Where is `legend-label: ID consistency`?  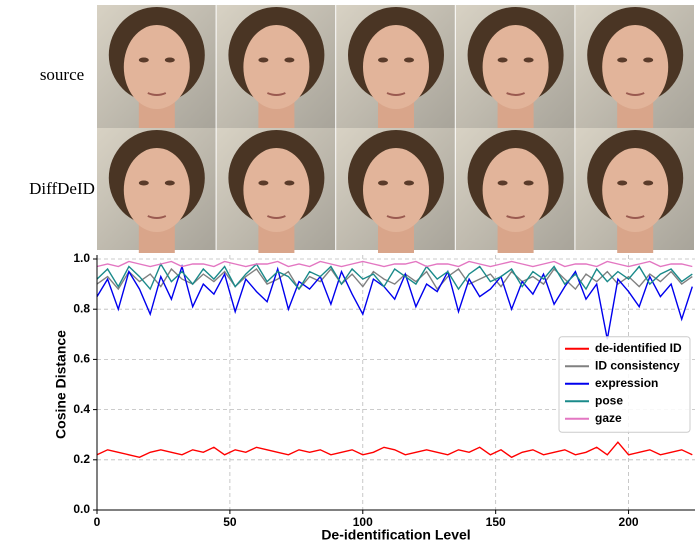 legend-label: ID consistency is located at coordinates (637, 365).